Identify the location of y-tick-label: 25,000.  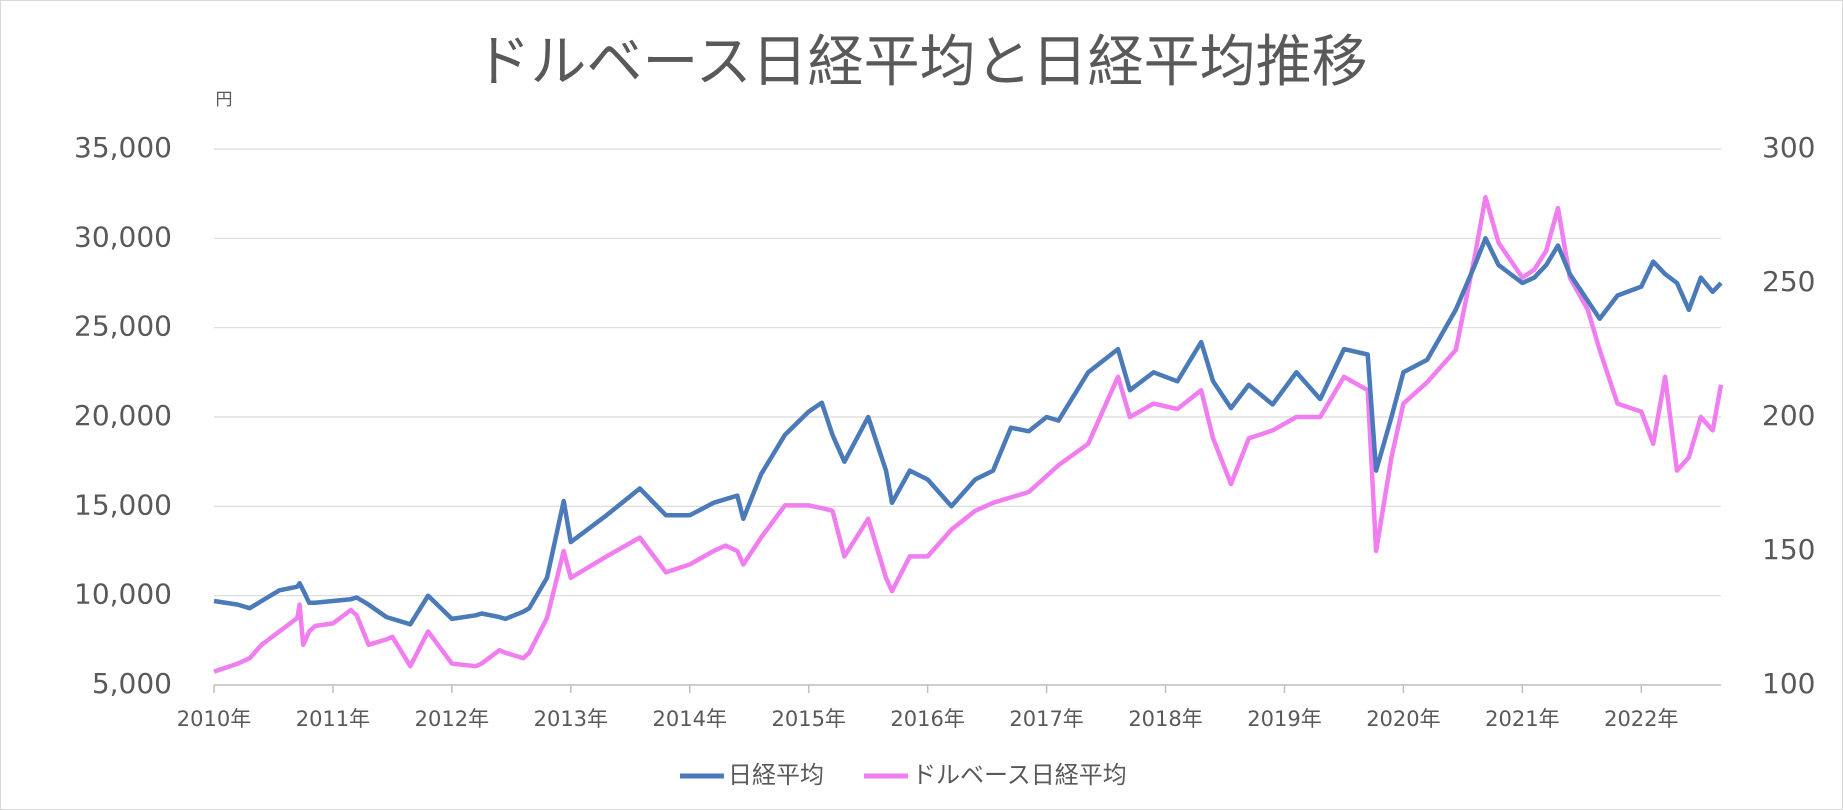
(123, 326).